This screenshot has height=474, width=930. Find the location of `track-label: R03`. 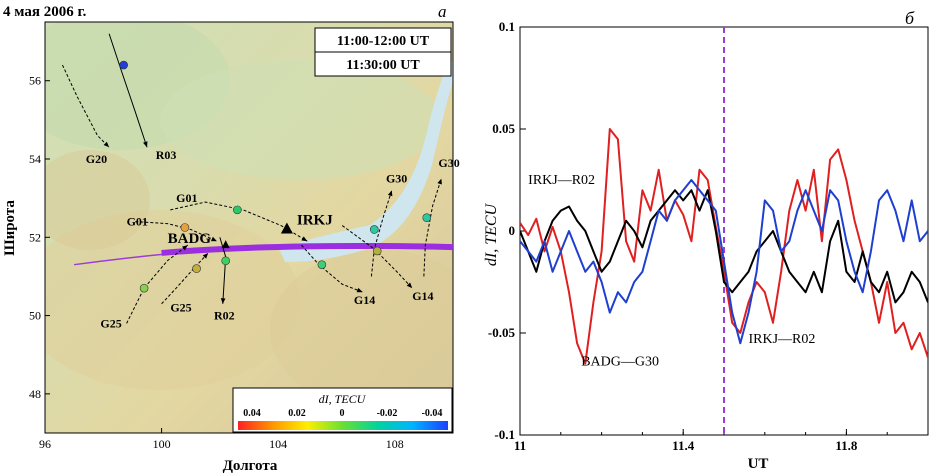

track-label: R03 is located at coordinates (166, 155).